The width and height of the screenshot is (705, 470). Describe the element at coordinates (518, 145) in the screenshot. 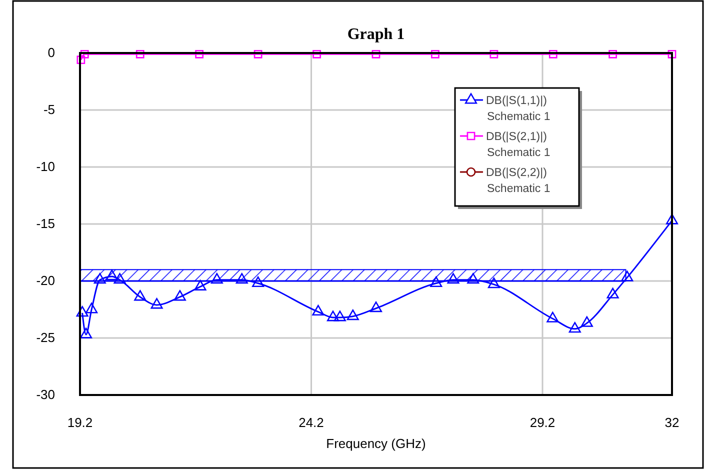

I see `legend-label: DB(|S(2,1)|) Schematic 1` at that location.